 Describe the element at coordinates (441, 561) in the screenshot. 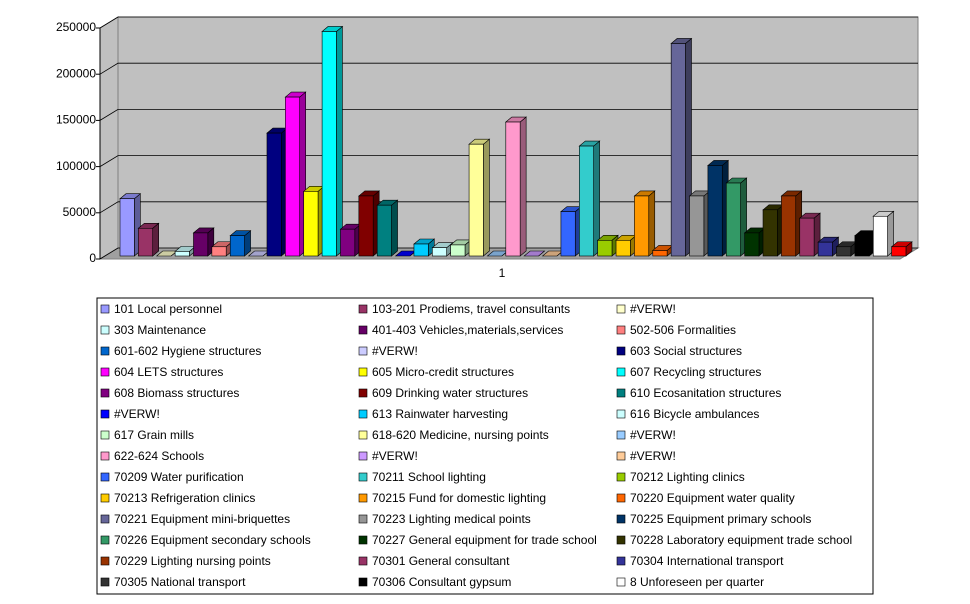

I see `legend-label: 70301 General consultant` at that location.